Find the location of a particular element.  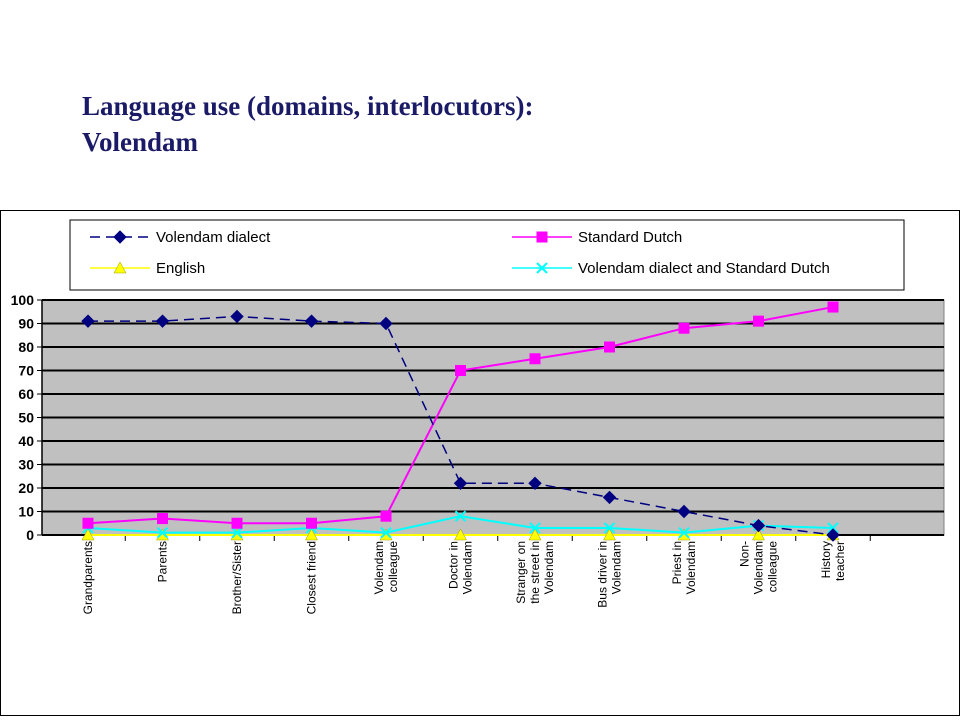

y-tick-label: 30 is located at coordinates (26, 465).